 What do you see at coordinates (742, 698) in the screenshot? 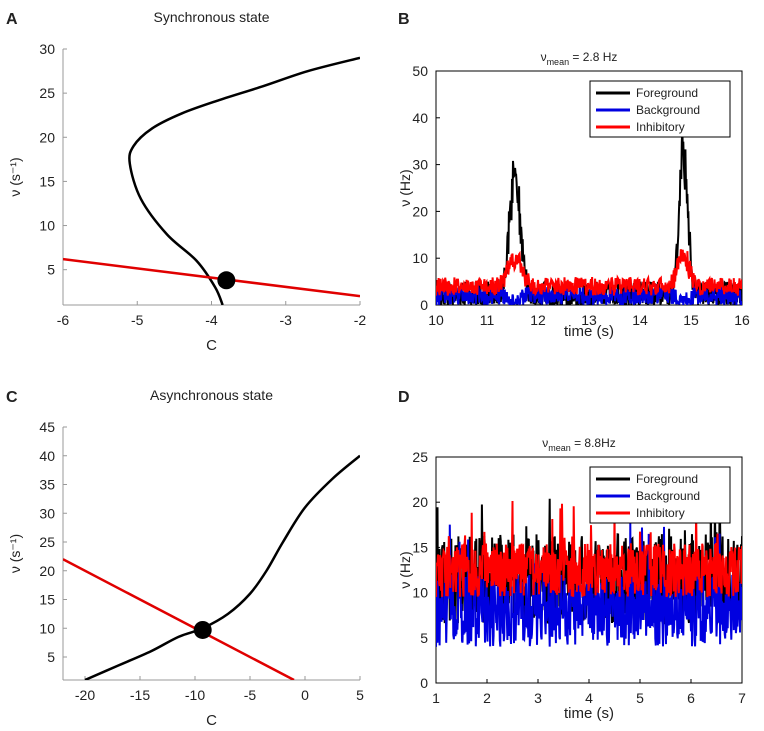
I see `x-tick-label: 7` at bounding box center [742, 698].